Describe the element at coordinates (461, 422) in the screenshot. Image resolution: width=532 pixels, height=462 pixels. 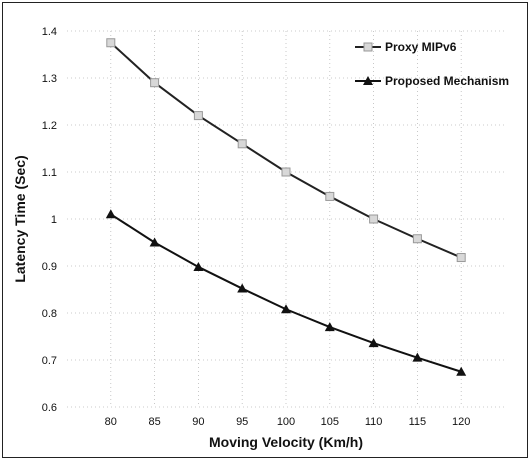
I see `x-tick-label: 120` at that location.